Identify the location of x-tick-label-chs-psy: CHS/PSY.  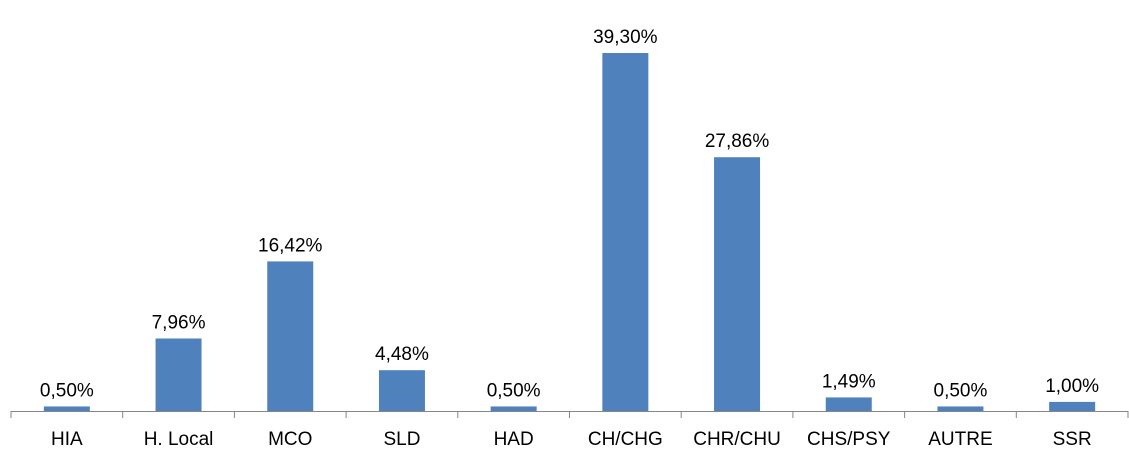
(849, 439).